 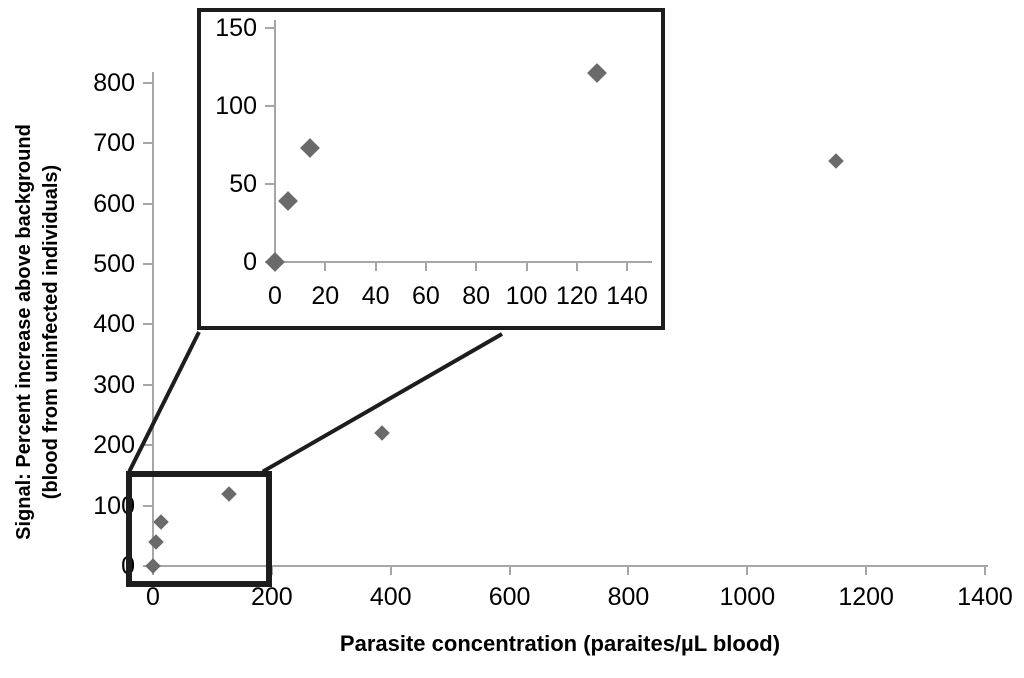 What do you see at coordinates (382, 403) in the screenshot?
I see `zoom-callout-line-right` at bounding box center [382, 403].